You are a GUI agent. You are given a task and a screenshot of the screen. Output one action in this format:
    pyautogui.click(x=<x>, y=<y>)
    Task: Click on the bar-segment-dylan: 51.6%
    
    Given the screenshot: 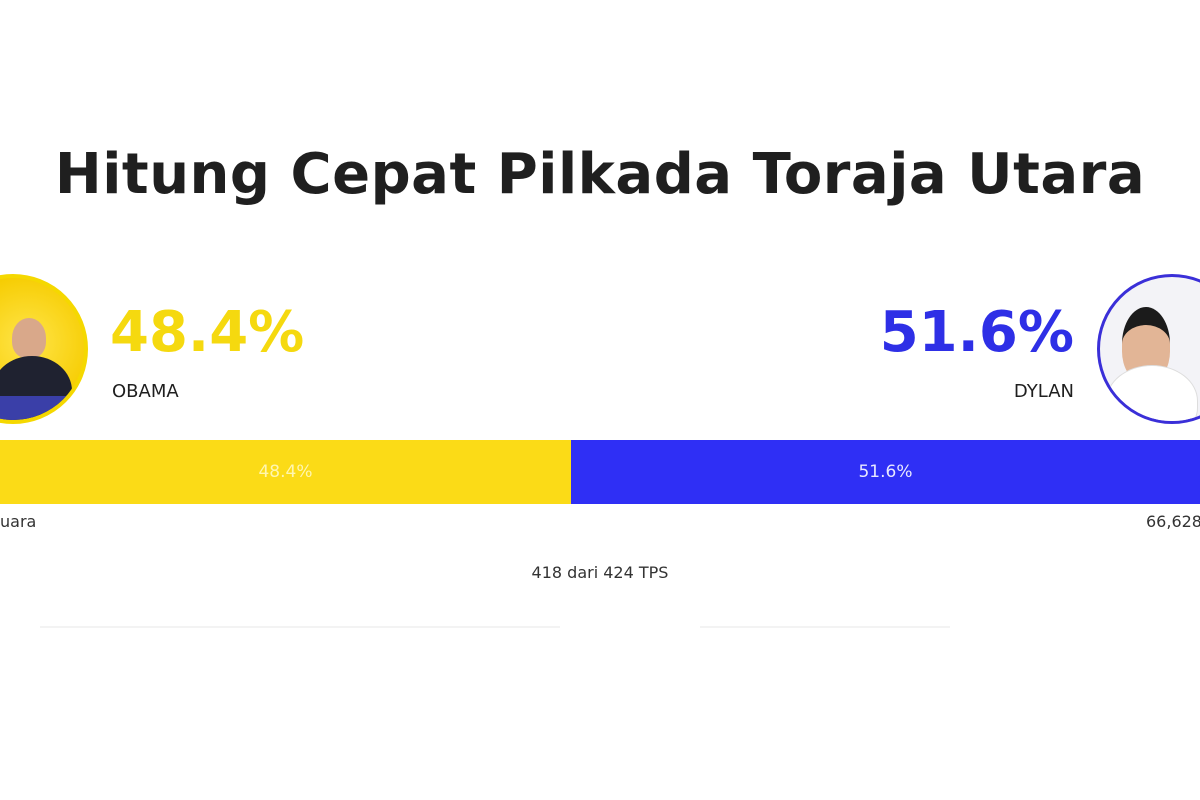 What is the action you would take?
    pyautogui.click(x=885, y=472)
    